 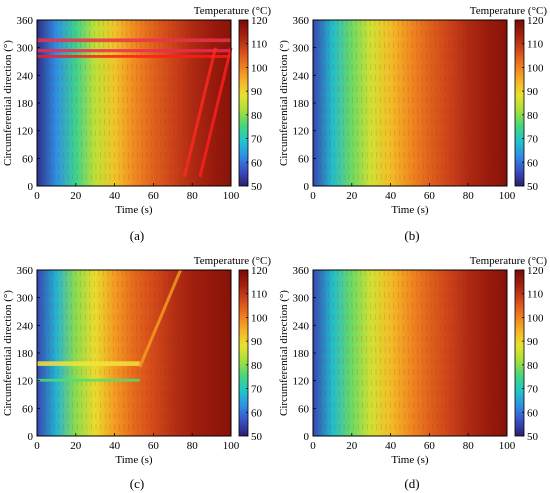 What do you see at coordinates (25, 354) in the screenshot?
I see `y-tick-label: 180` at bounding box center [25, 354].